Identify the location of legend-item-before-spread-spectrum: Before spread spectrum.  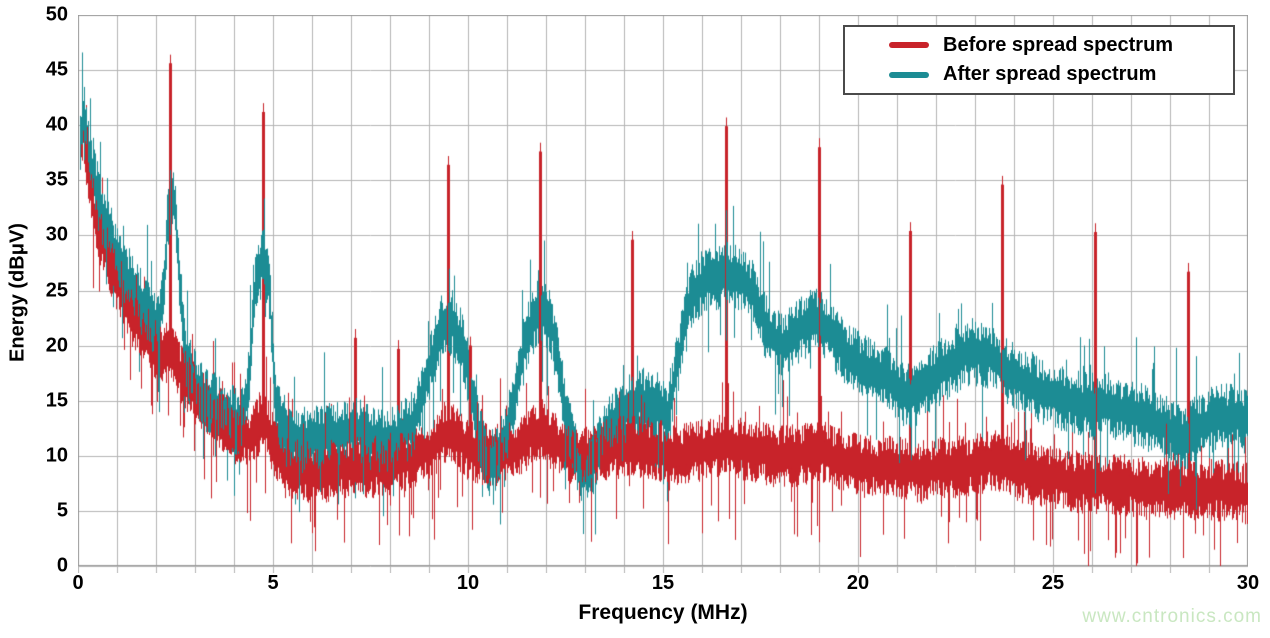
(1039, 45).